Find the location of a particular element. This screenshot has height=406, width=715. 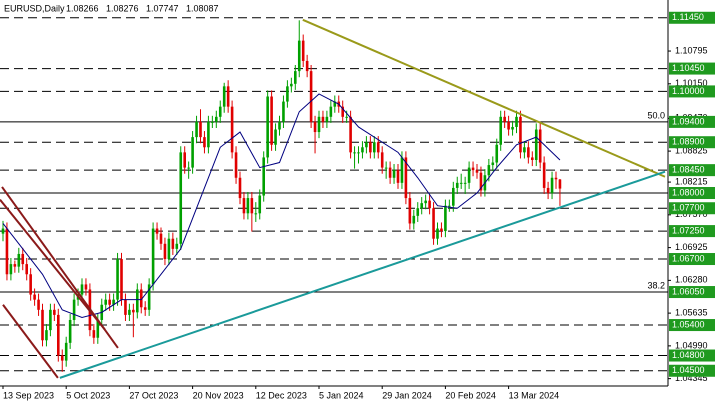

y-tick-label: 1.04990 is located at coordinates (691, 345).